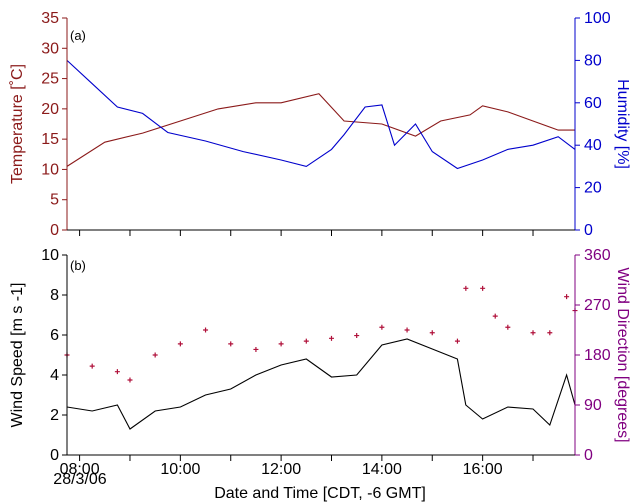 This screenshot has height=502, width=635. I want to click on panel-b-left-tick-label-3: 6, so click(54, 335).